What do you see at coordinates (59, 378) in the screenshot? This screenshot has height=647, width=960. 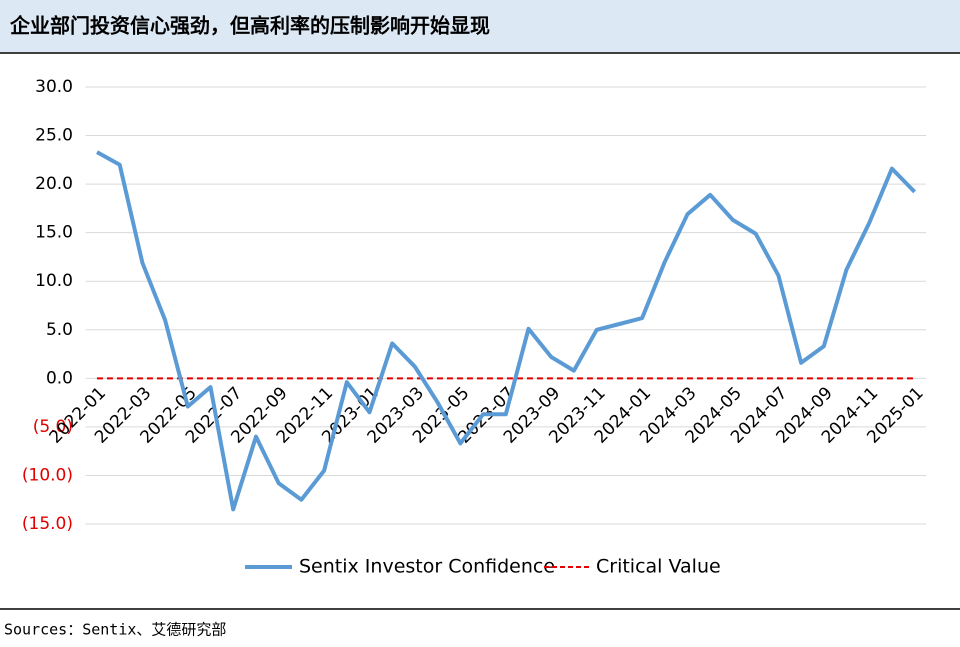 I see `y-tick-label: 0.0` at bounding box center [59, 378].